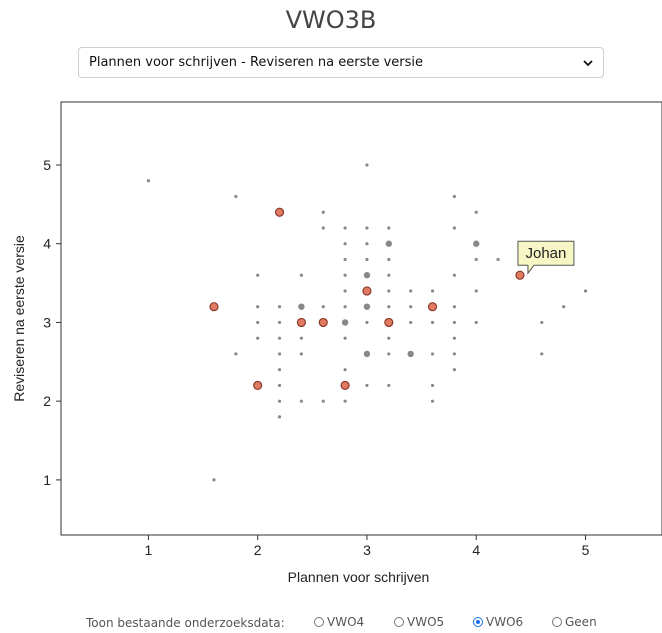 This screenshot has width=662, height=633. What do you see at coordinates (419, 622) in the screenshot?
I see `radio-vwo5: VWO5` at bounding box center [419, 622].